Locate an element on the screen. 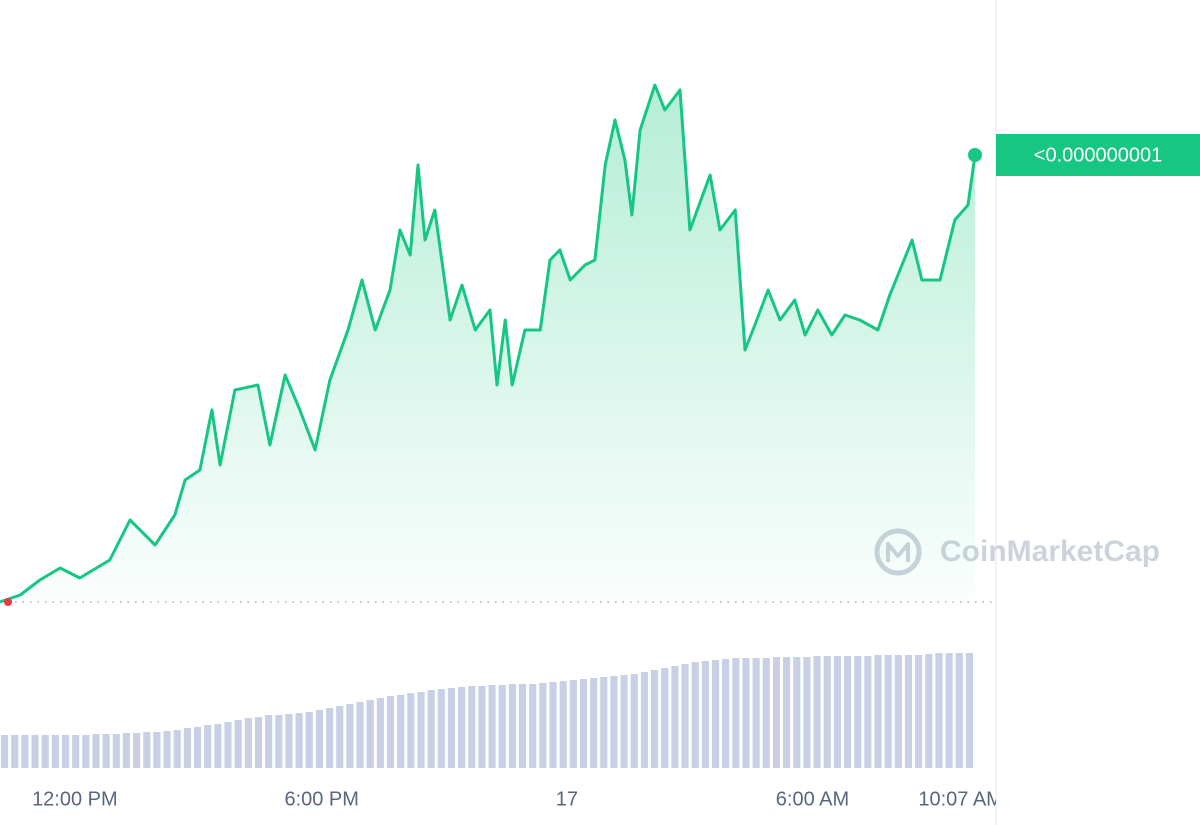 The height and width of the screenshot is (825, 1200). start-dot is located at coordinates (8, 602).